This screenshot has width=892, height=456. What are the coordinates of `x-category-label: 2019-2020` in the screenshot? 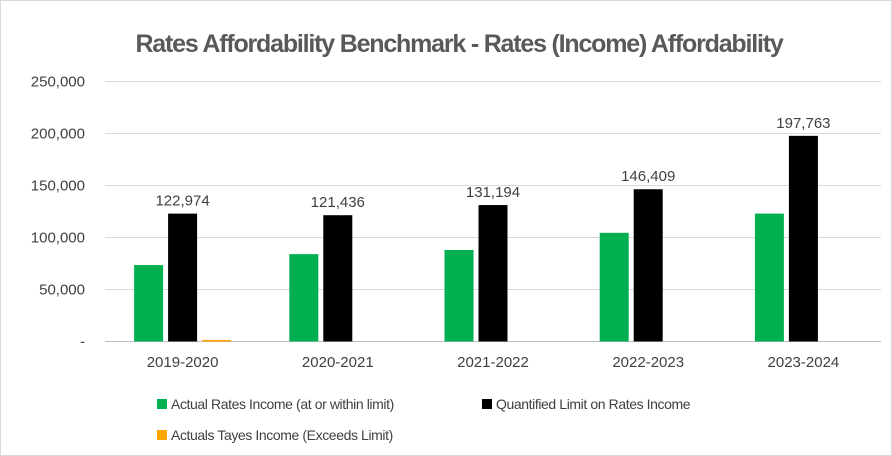 It's located at (183, 362).